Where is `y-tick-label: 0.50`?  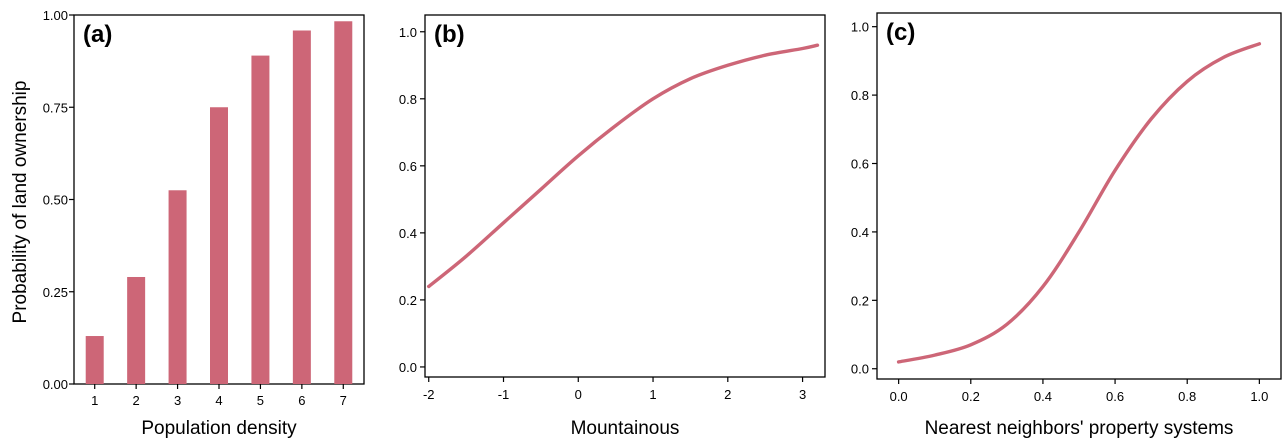 y-tick-label: 0.50 is located at coordinates (55, 200).